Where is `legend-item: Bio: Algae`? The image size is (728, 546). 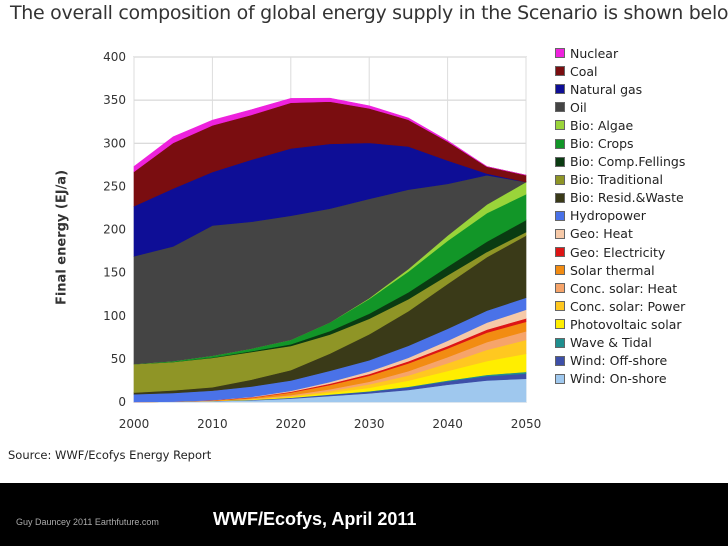
legend-item: Bio: Algae is located at coordinates (620, 125).